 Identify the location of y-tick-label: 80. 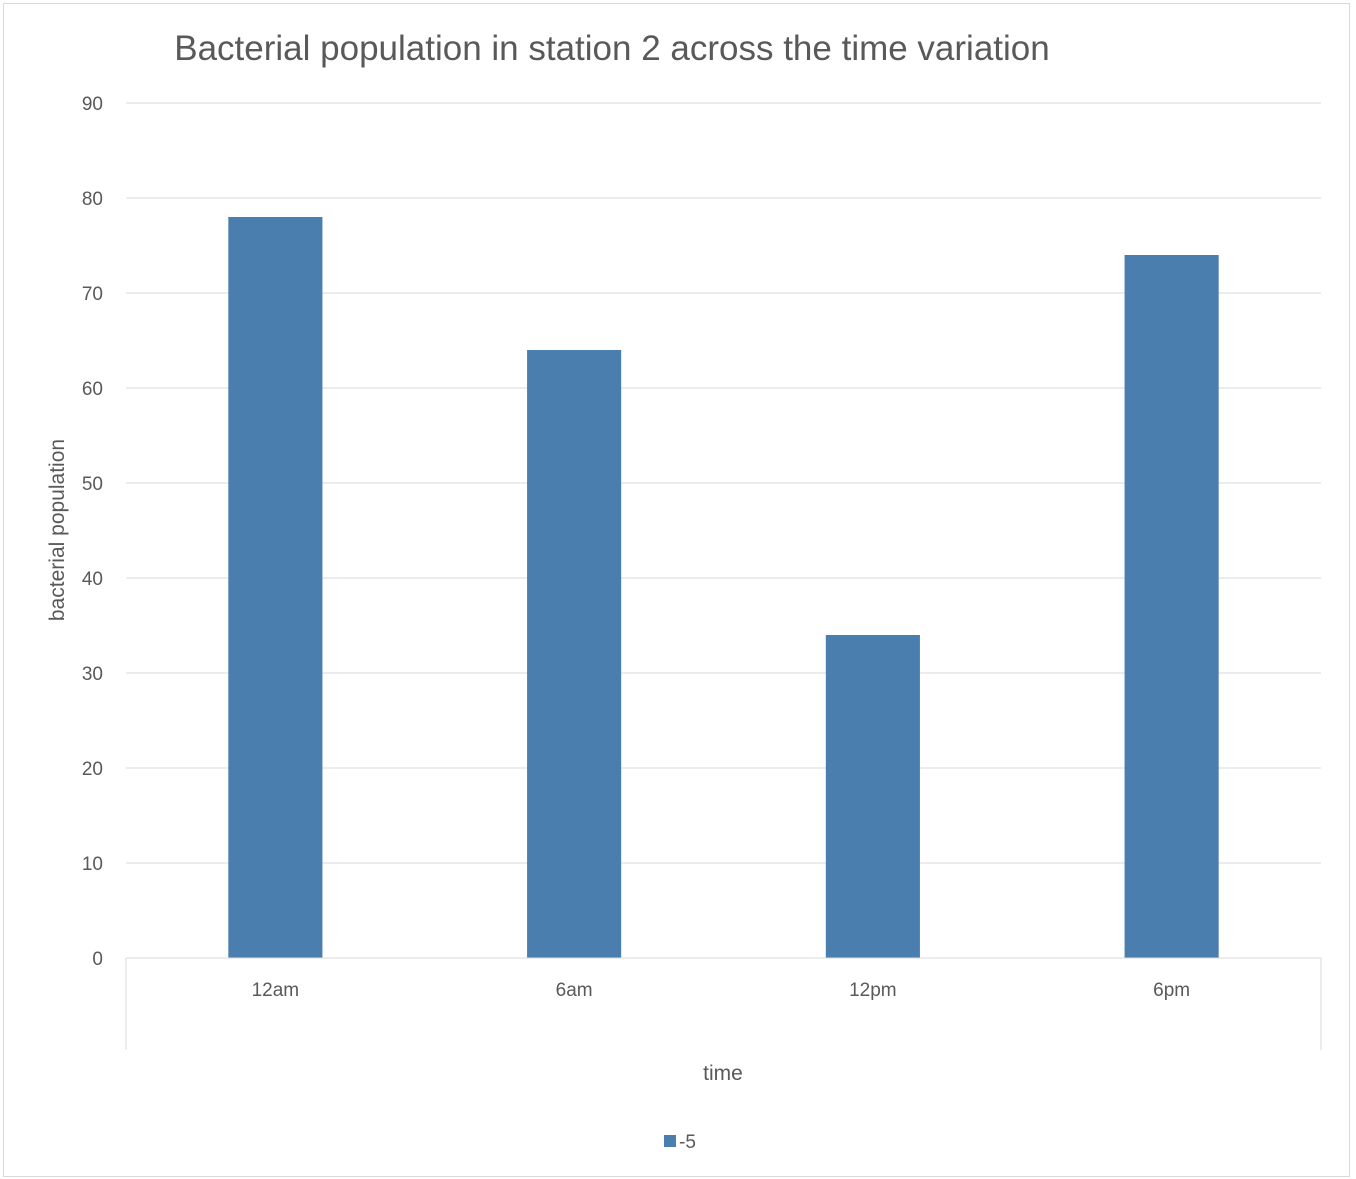
(92, 199).